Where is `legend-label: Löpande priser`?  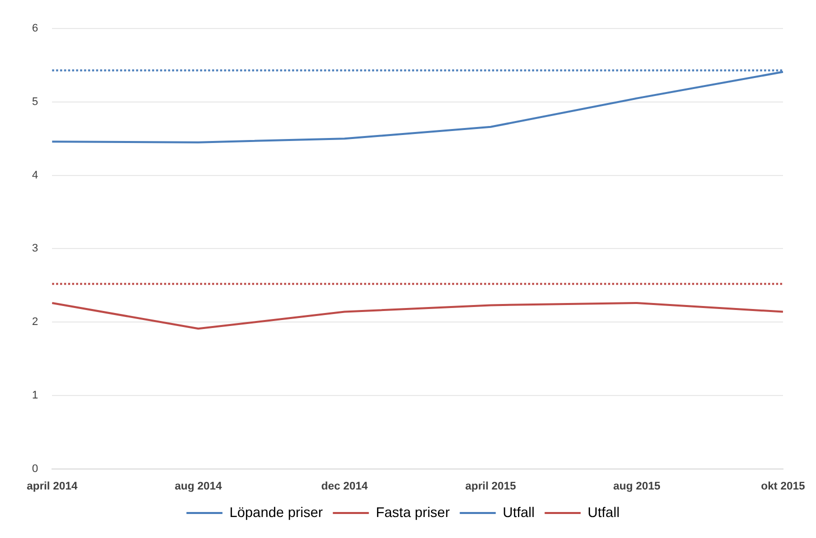 legend-label: Löpande priser is located at coordinates (276, 512).